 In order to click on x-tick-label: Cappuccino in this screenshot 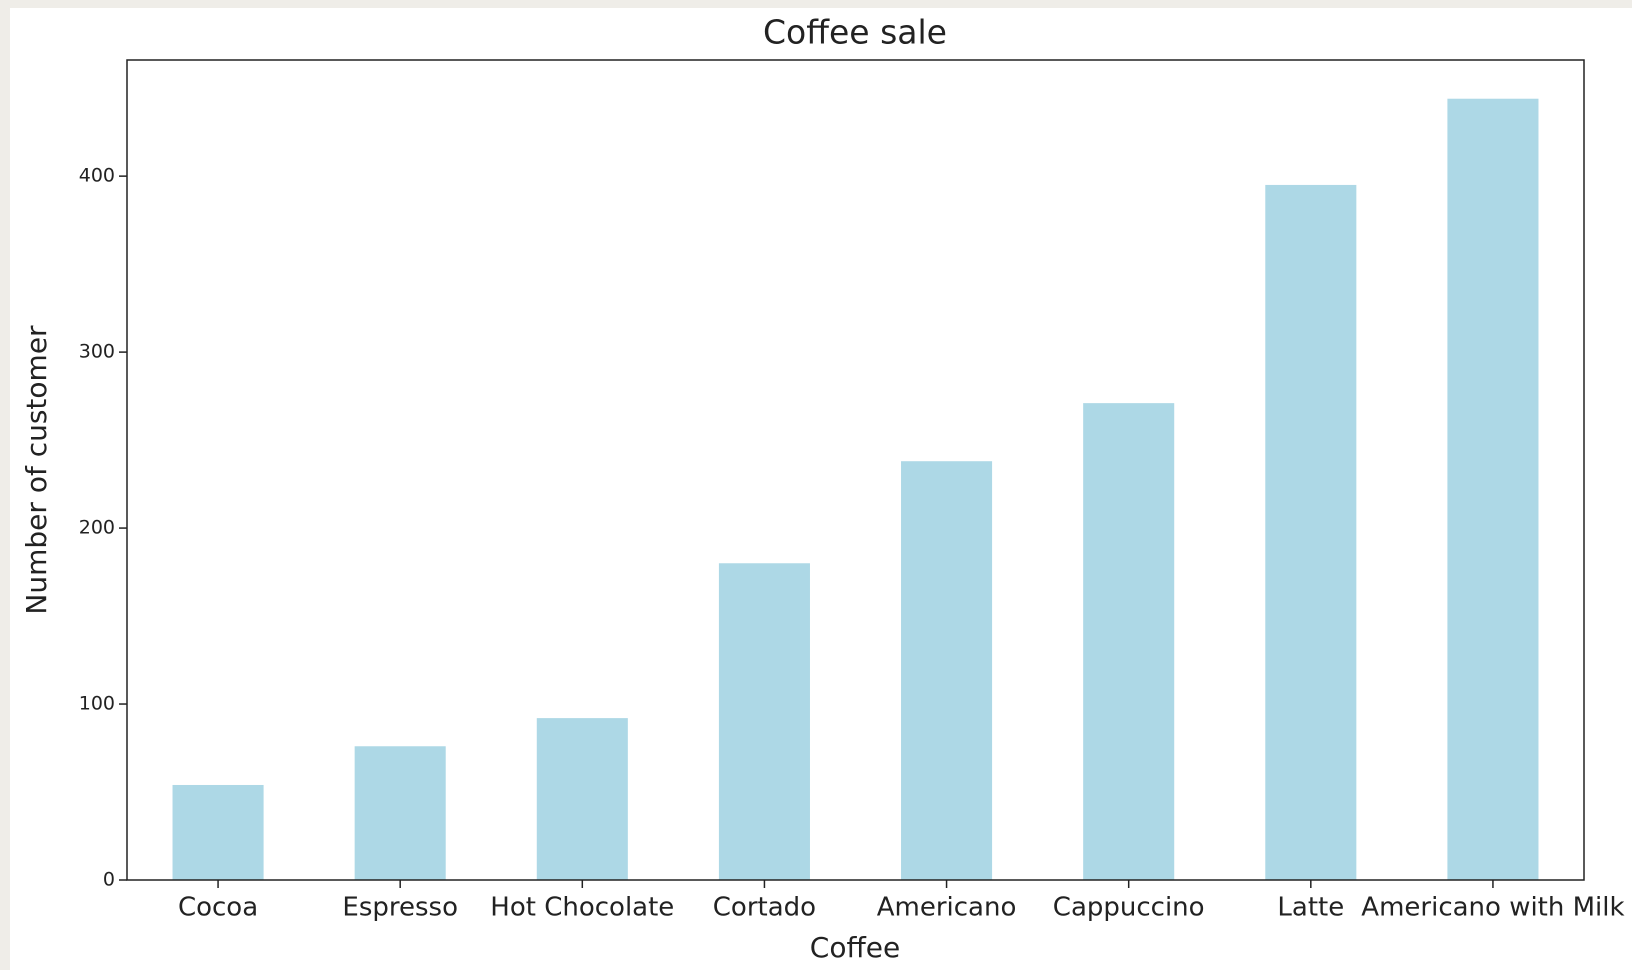, I will do `click(1129, 908)`.